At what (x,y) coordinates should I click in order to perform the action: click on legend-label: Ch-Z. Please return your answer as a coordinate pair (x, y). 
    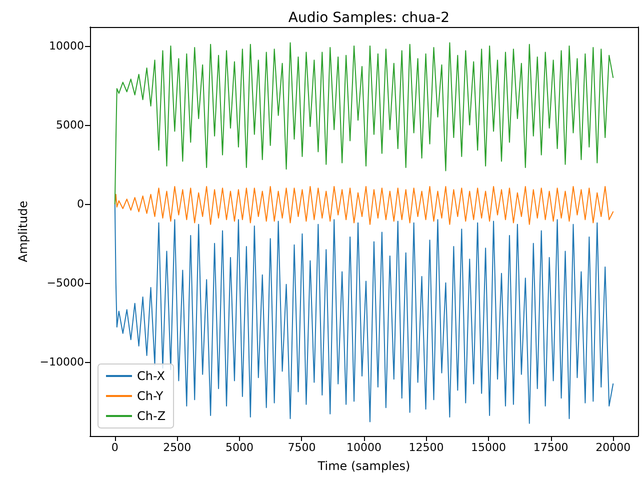
    Looking at the image, I should click on (151, 416).